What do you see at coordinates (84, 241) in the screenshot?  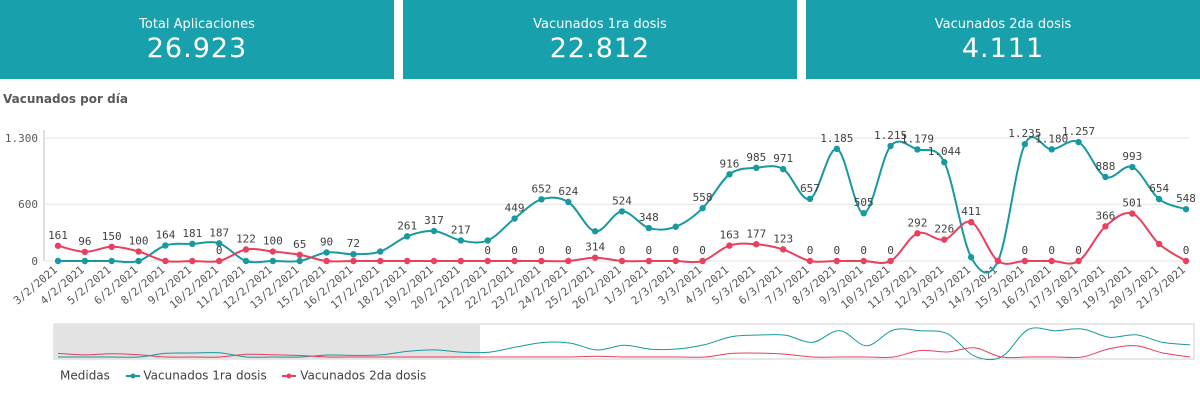 I see `data-label: 96` at bounding box center [84, 241].